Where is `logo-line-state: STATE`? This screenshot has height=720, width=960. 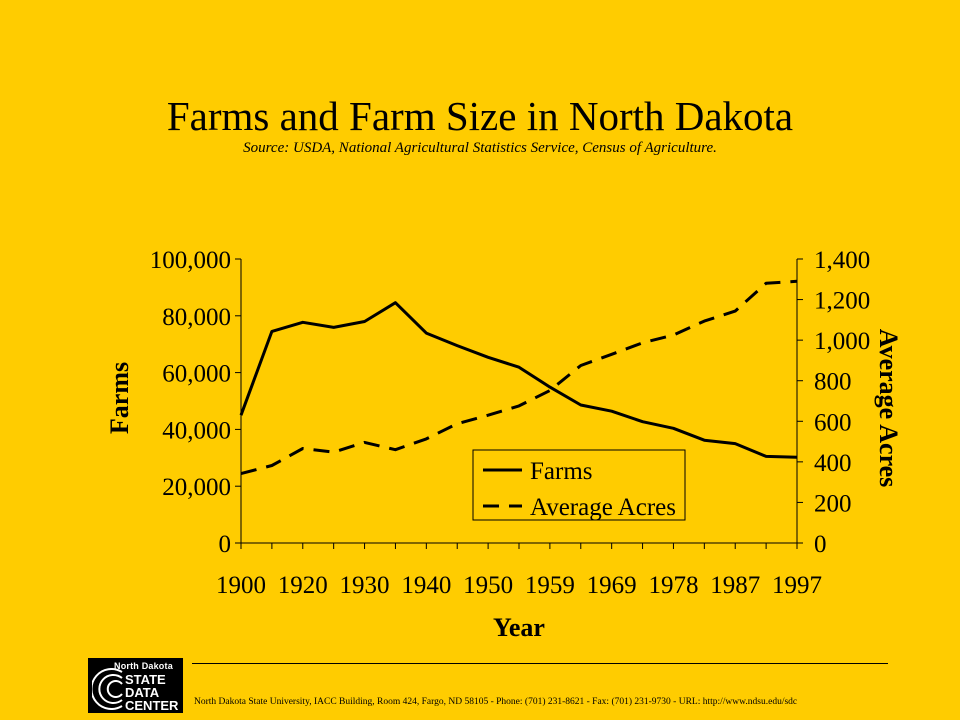 logo-line-state: STATE is located at coordinates (145, 679).